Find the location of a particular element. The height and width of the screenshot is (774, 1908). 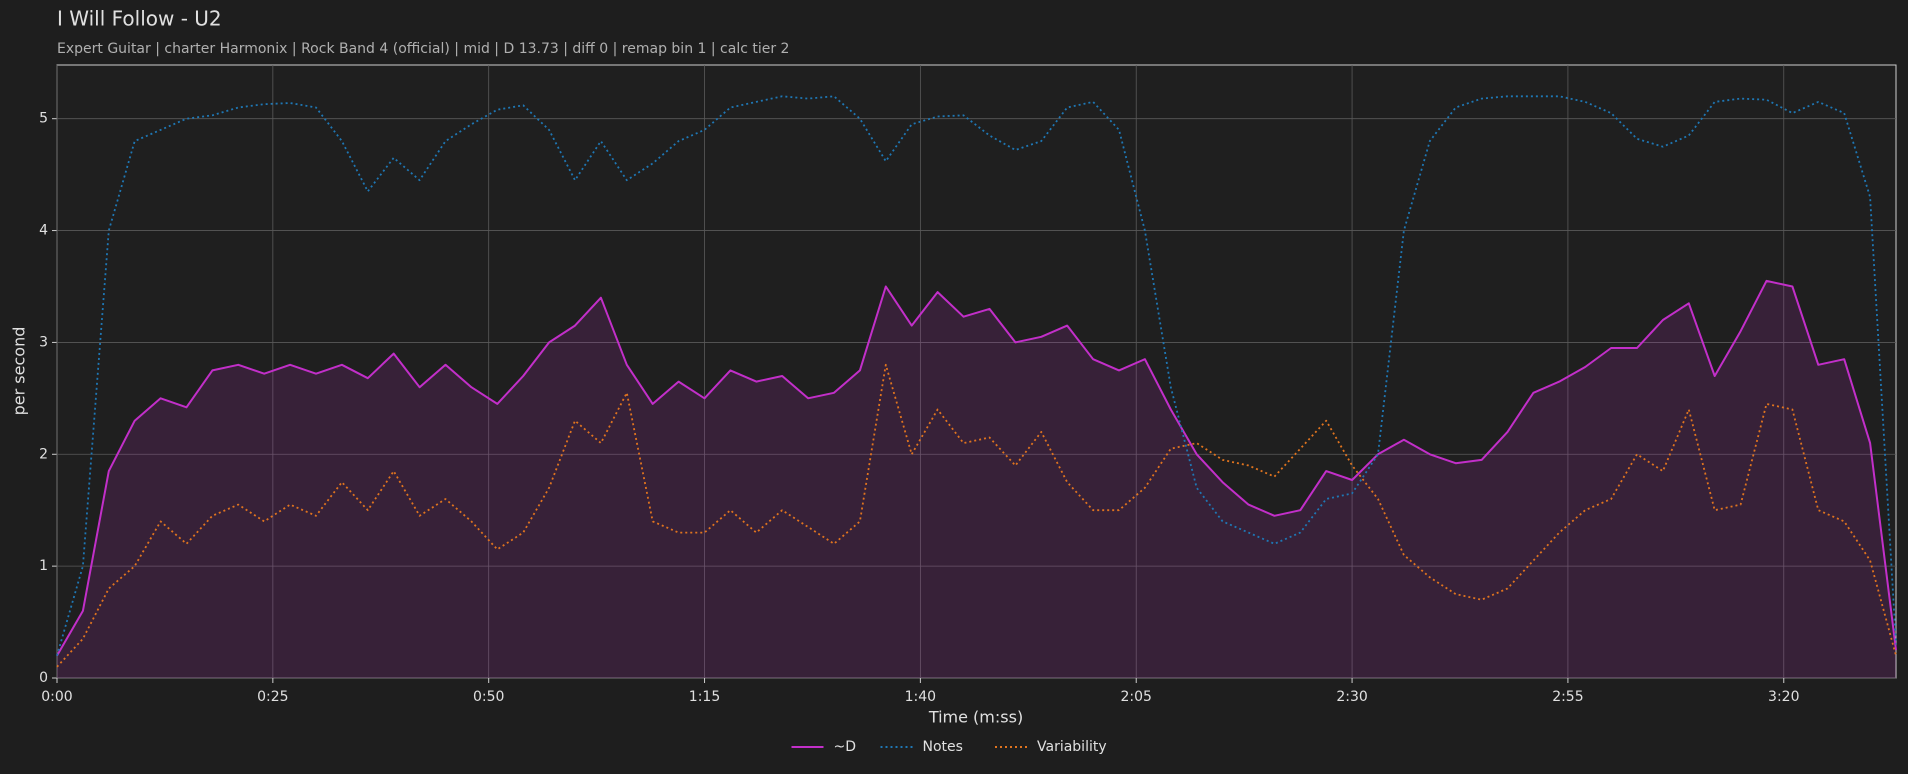

x-tick-label: 0:25 is located at coordinates (272, 697).